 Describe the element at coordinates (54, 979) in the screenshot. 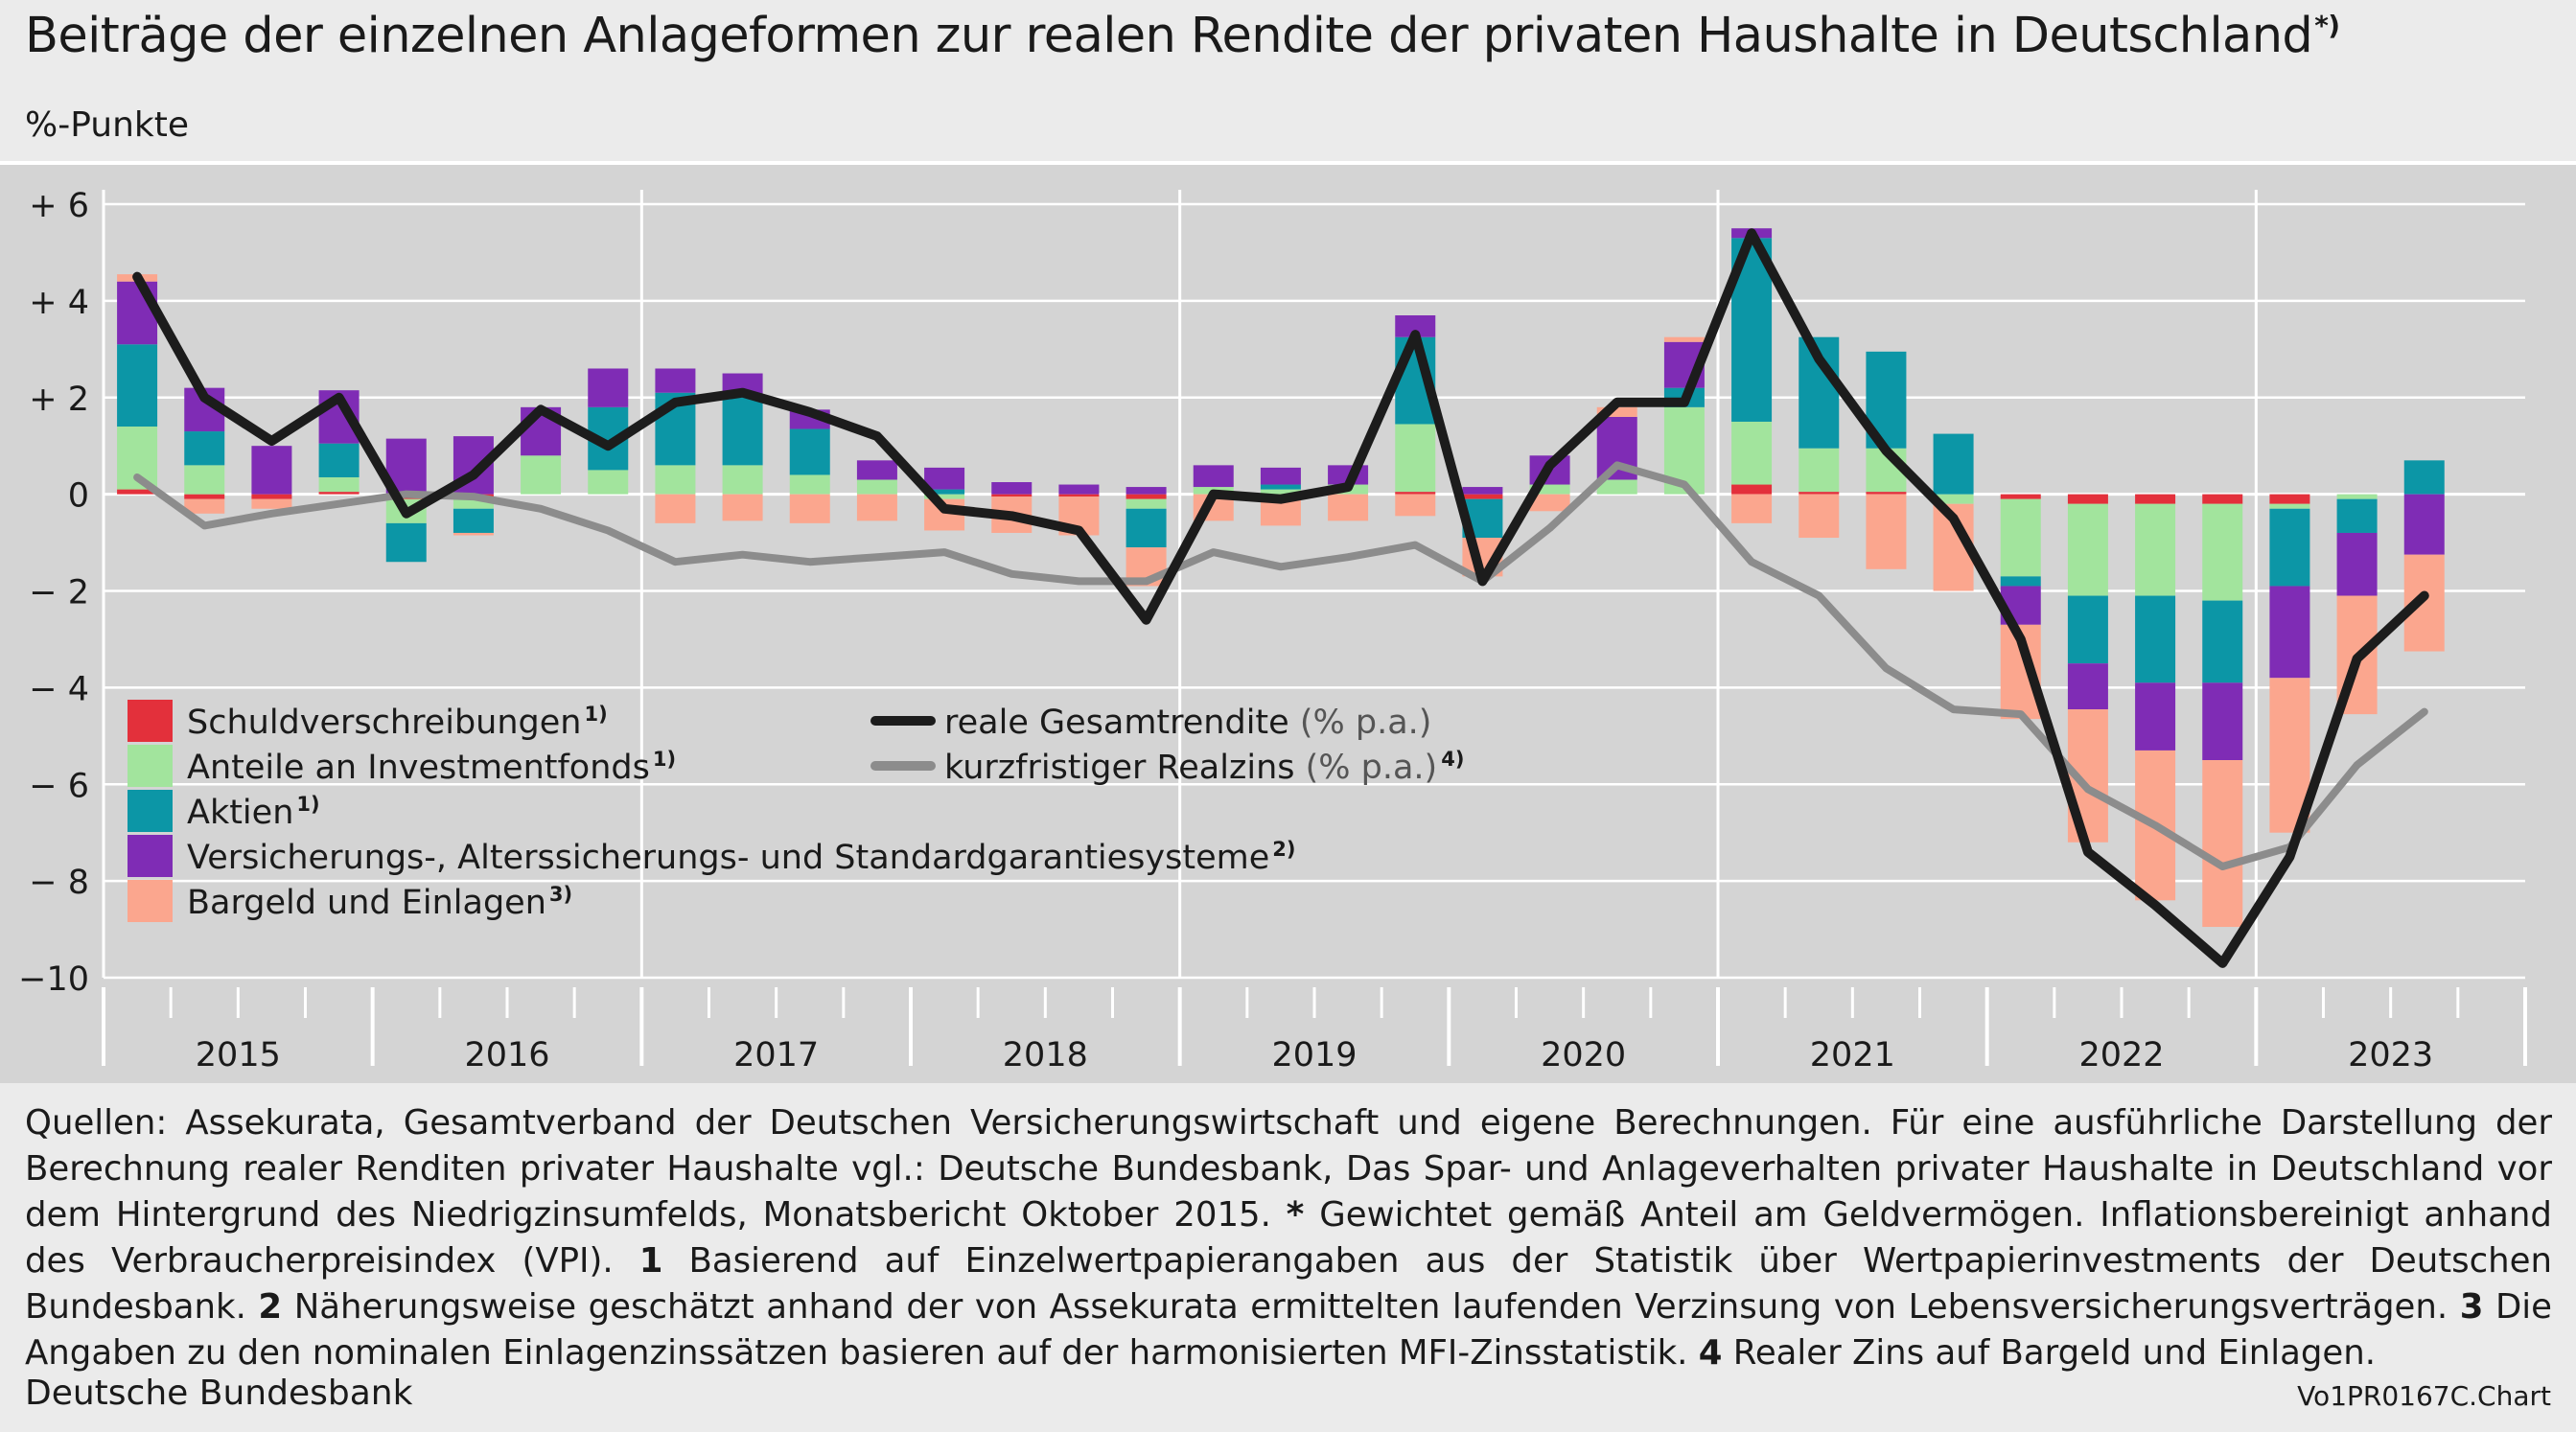

I see `y-tick-label: −10` at that location.